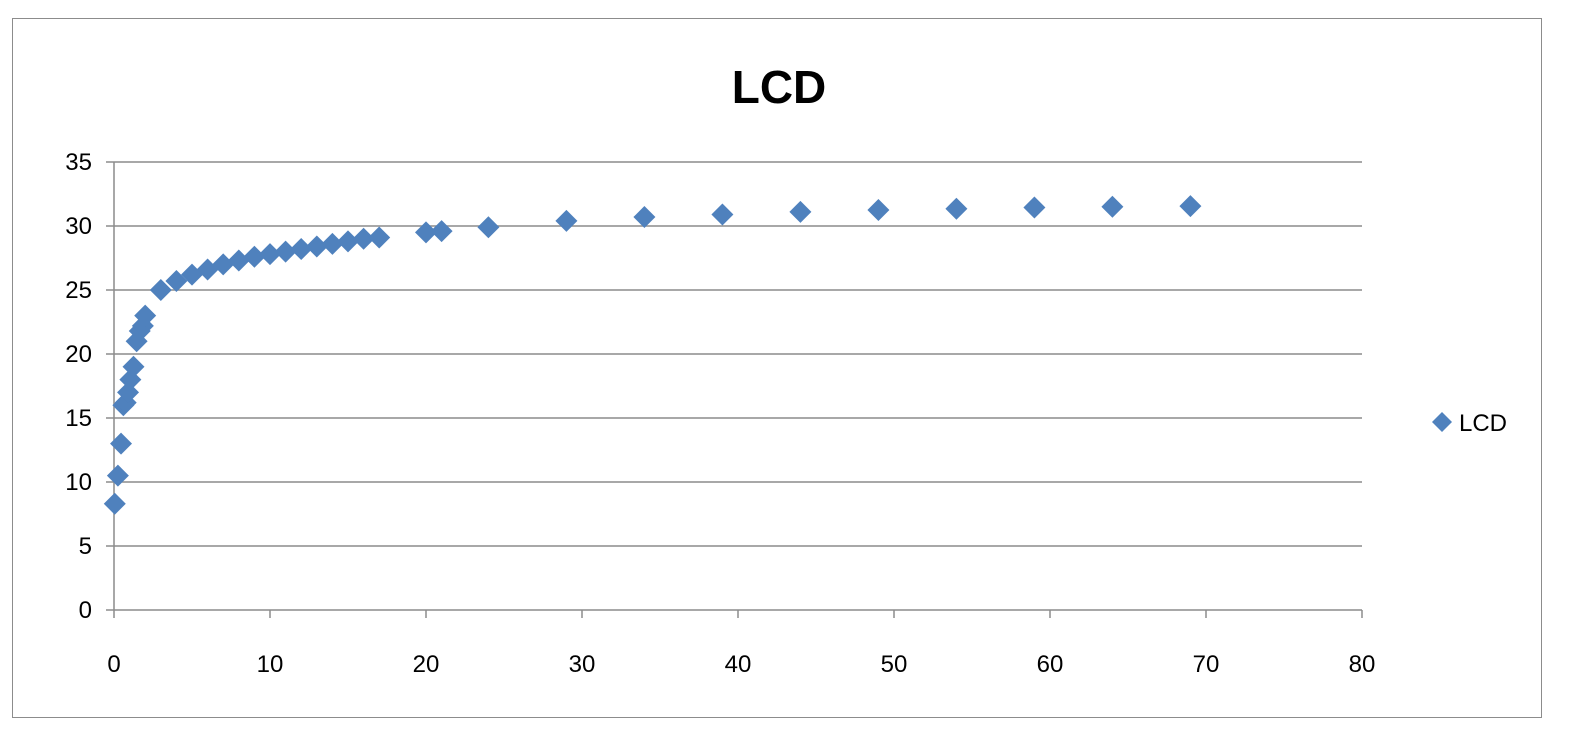 The height and width of the screenshot is (744, 1592). I want to click on x-tick-label: 50, so click(894, 664).